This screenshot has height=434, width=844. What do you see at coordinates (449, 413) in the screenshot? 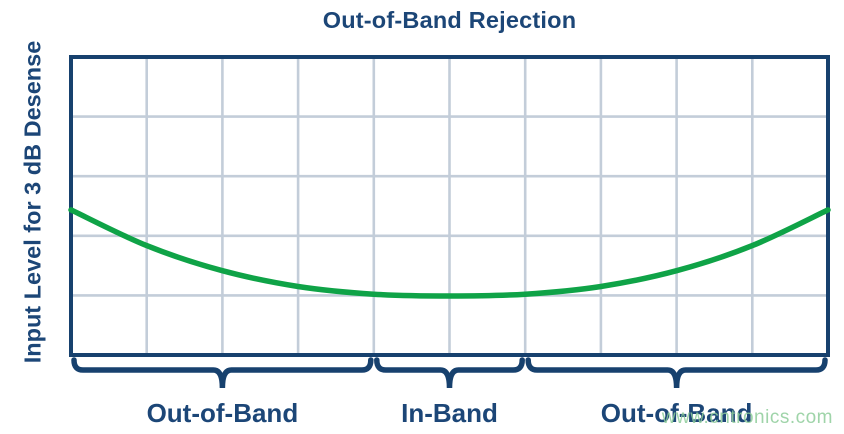
I see `band-label-in-band: In-Band` at bounding box center [449, 413].